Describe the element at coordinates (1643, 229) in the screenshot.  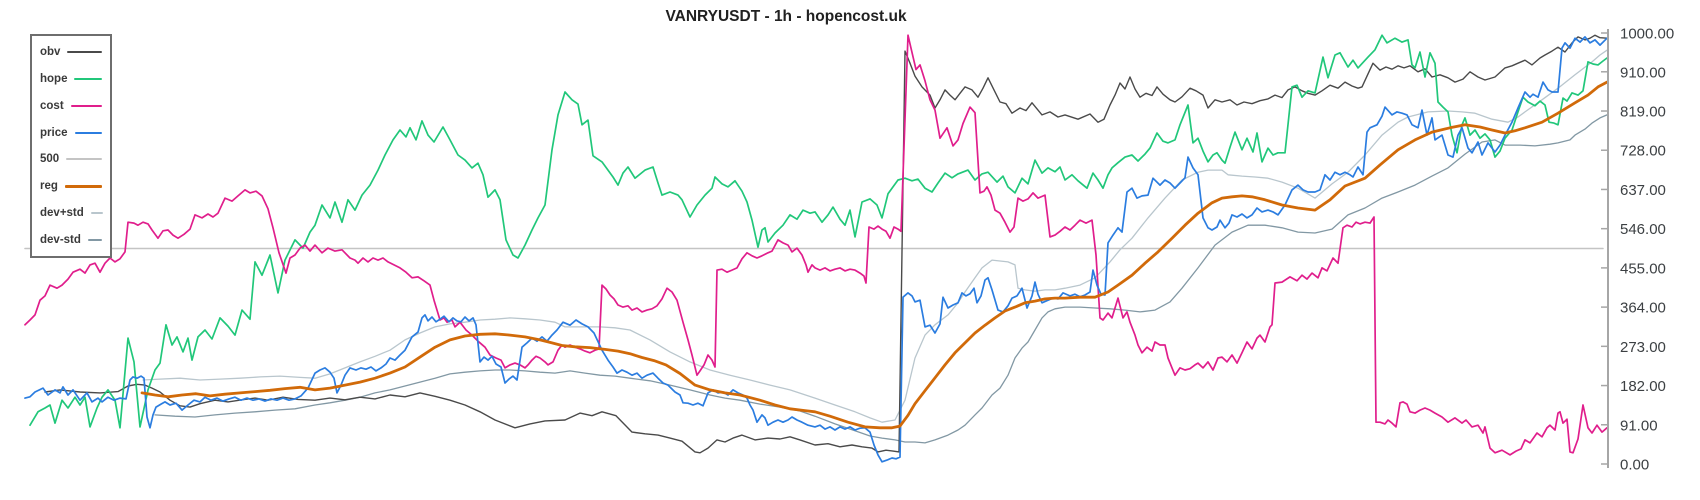
I see `y-axis-label: 546.00` at that location.